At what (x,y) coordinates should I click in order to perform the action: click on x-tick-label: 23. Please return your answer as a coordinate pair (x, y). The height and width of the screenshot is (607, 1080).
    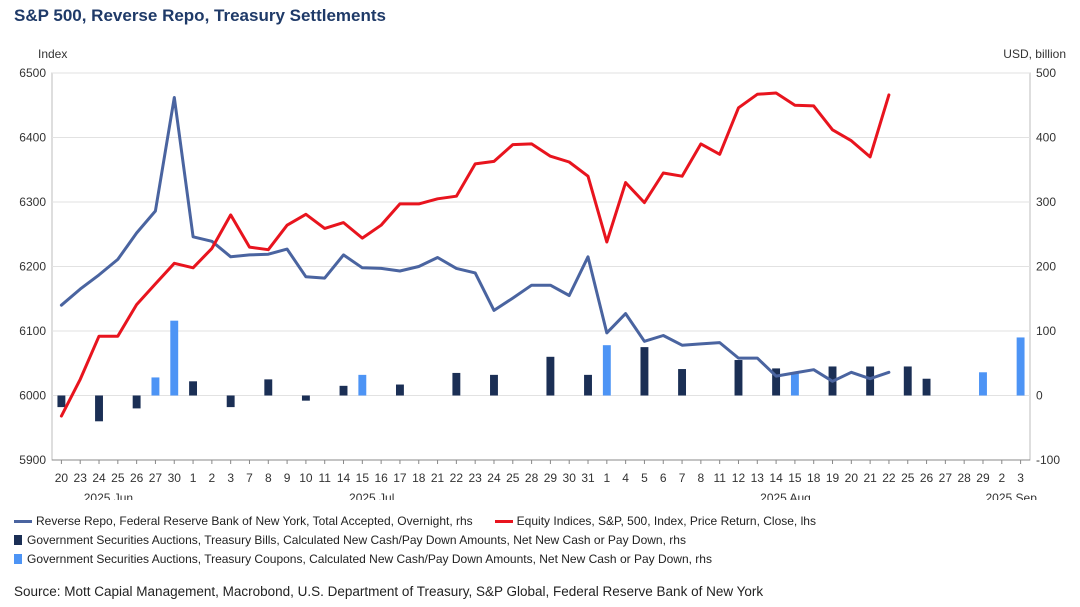
    Looking at the image, I should click on (81, 478).